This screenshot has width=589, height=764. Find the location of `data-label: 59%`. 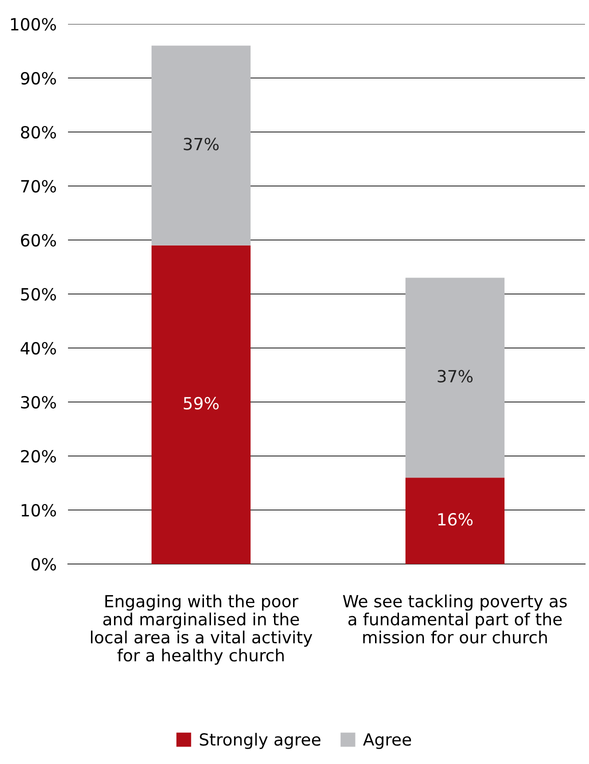

data-label: 59% is located at coordinates (201, 403).